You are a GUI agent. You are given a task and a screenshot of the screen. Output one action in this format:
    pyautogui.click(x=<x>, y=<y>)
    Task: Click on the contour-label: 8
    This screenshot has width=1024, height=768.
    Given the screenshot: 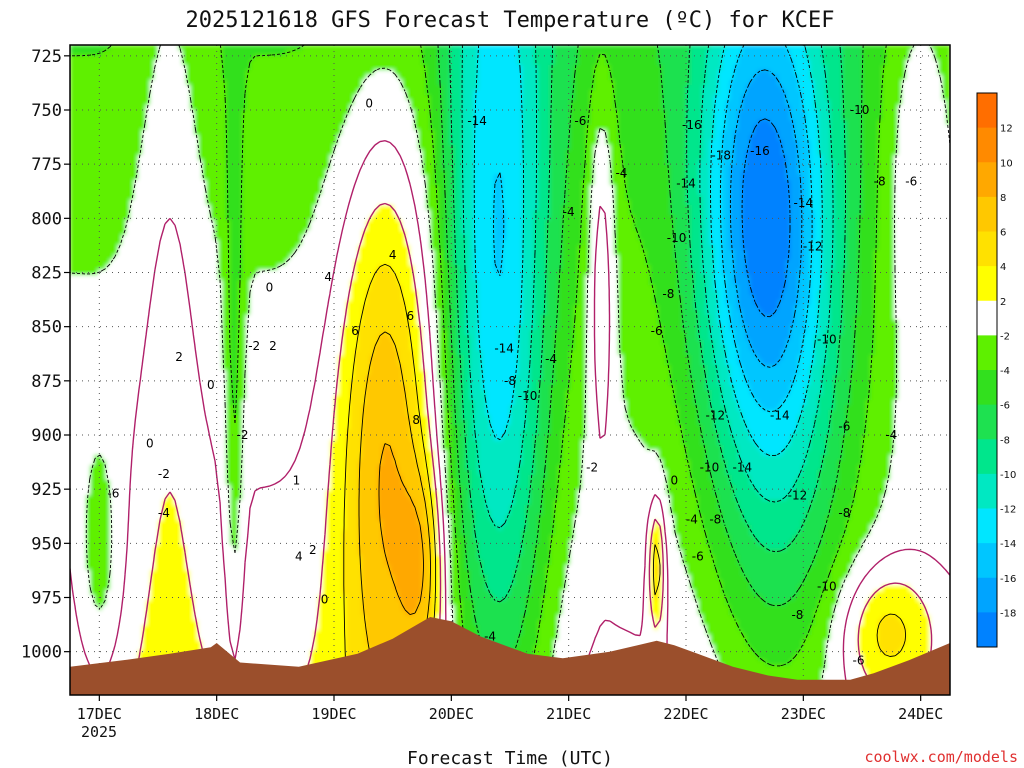 What is the action you would take?
    pyautogui.click(x=416, y=420)
    